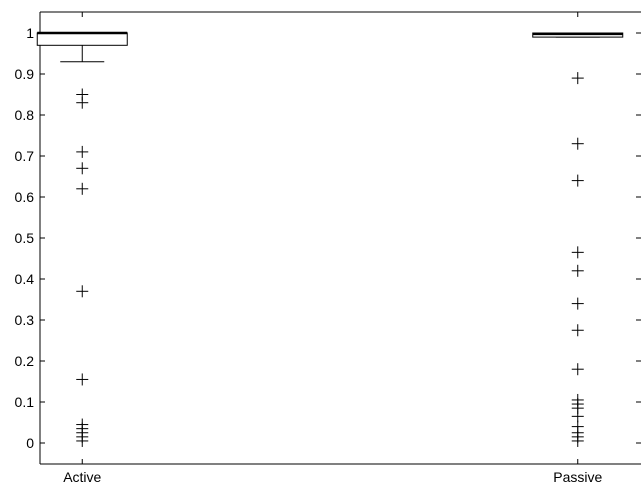  Describe the element at coordinates (25, 197) in the screenshot. I see `y-tick-label: 0.6` at that location.